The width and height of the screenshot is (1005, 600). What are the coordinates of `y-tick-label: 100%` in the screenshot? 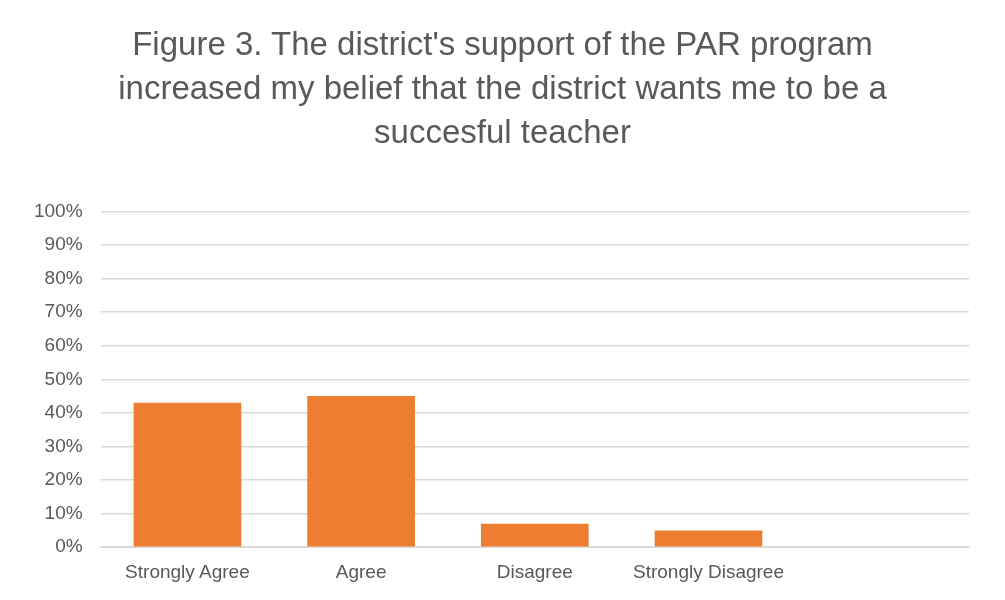 It's located at (58, 210).